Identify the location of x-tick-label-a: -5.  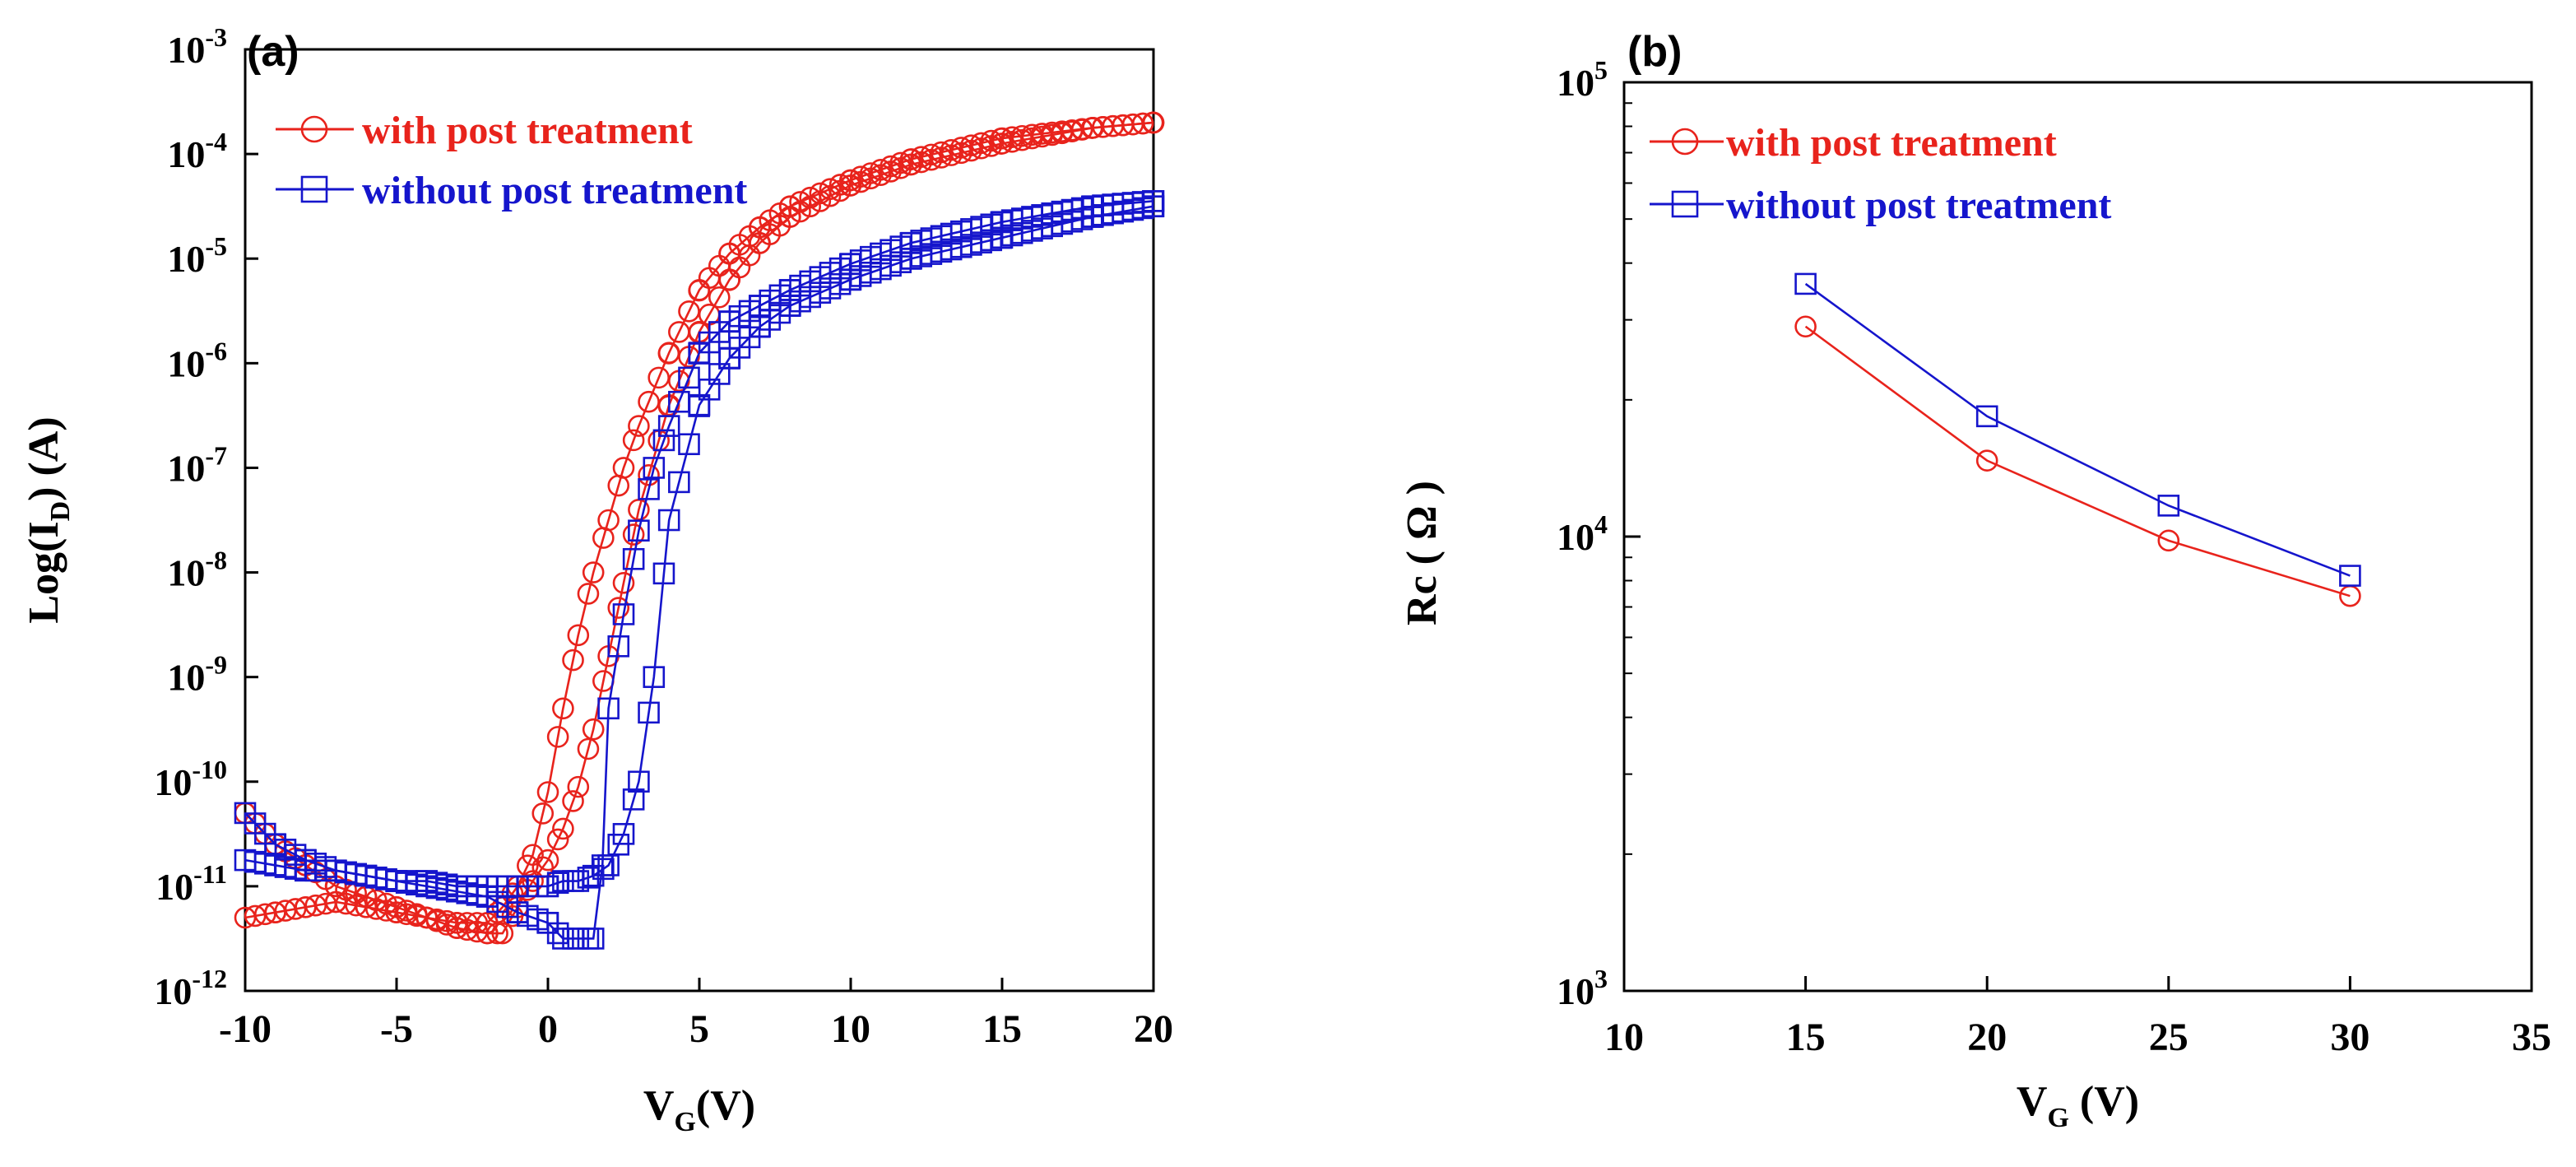
(397, 1029).